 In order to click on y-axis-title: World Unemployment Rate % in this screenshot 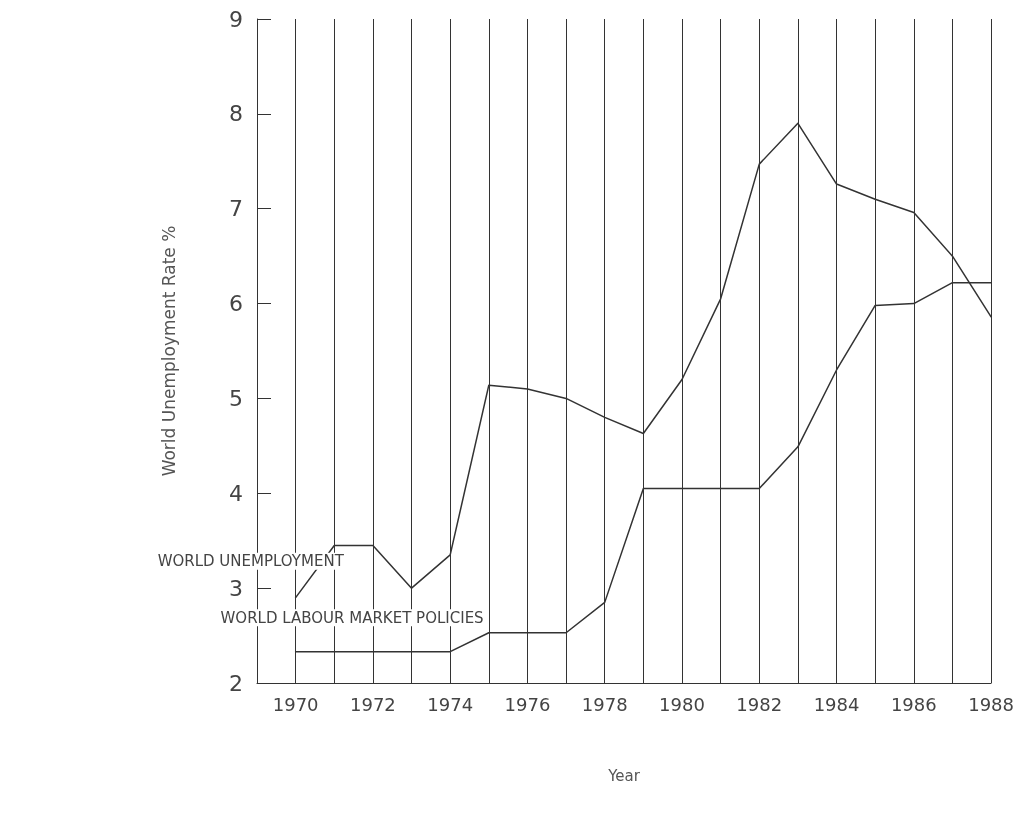, I will do `click(168, 351)`.